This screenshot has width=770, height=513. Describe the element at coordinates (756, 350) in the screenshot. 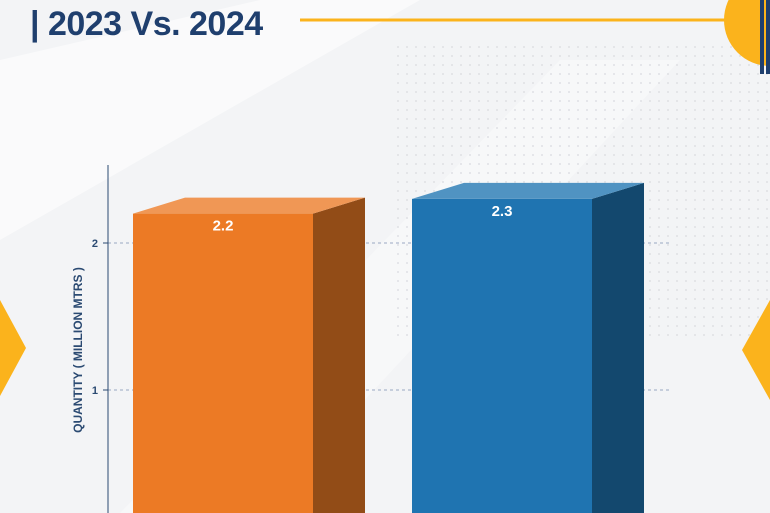

I see `right-triangle-decoration` at that location.